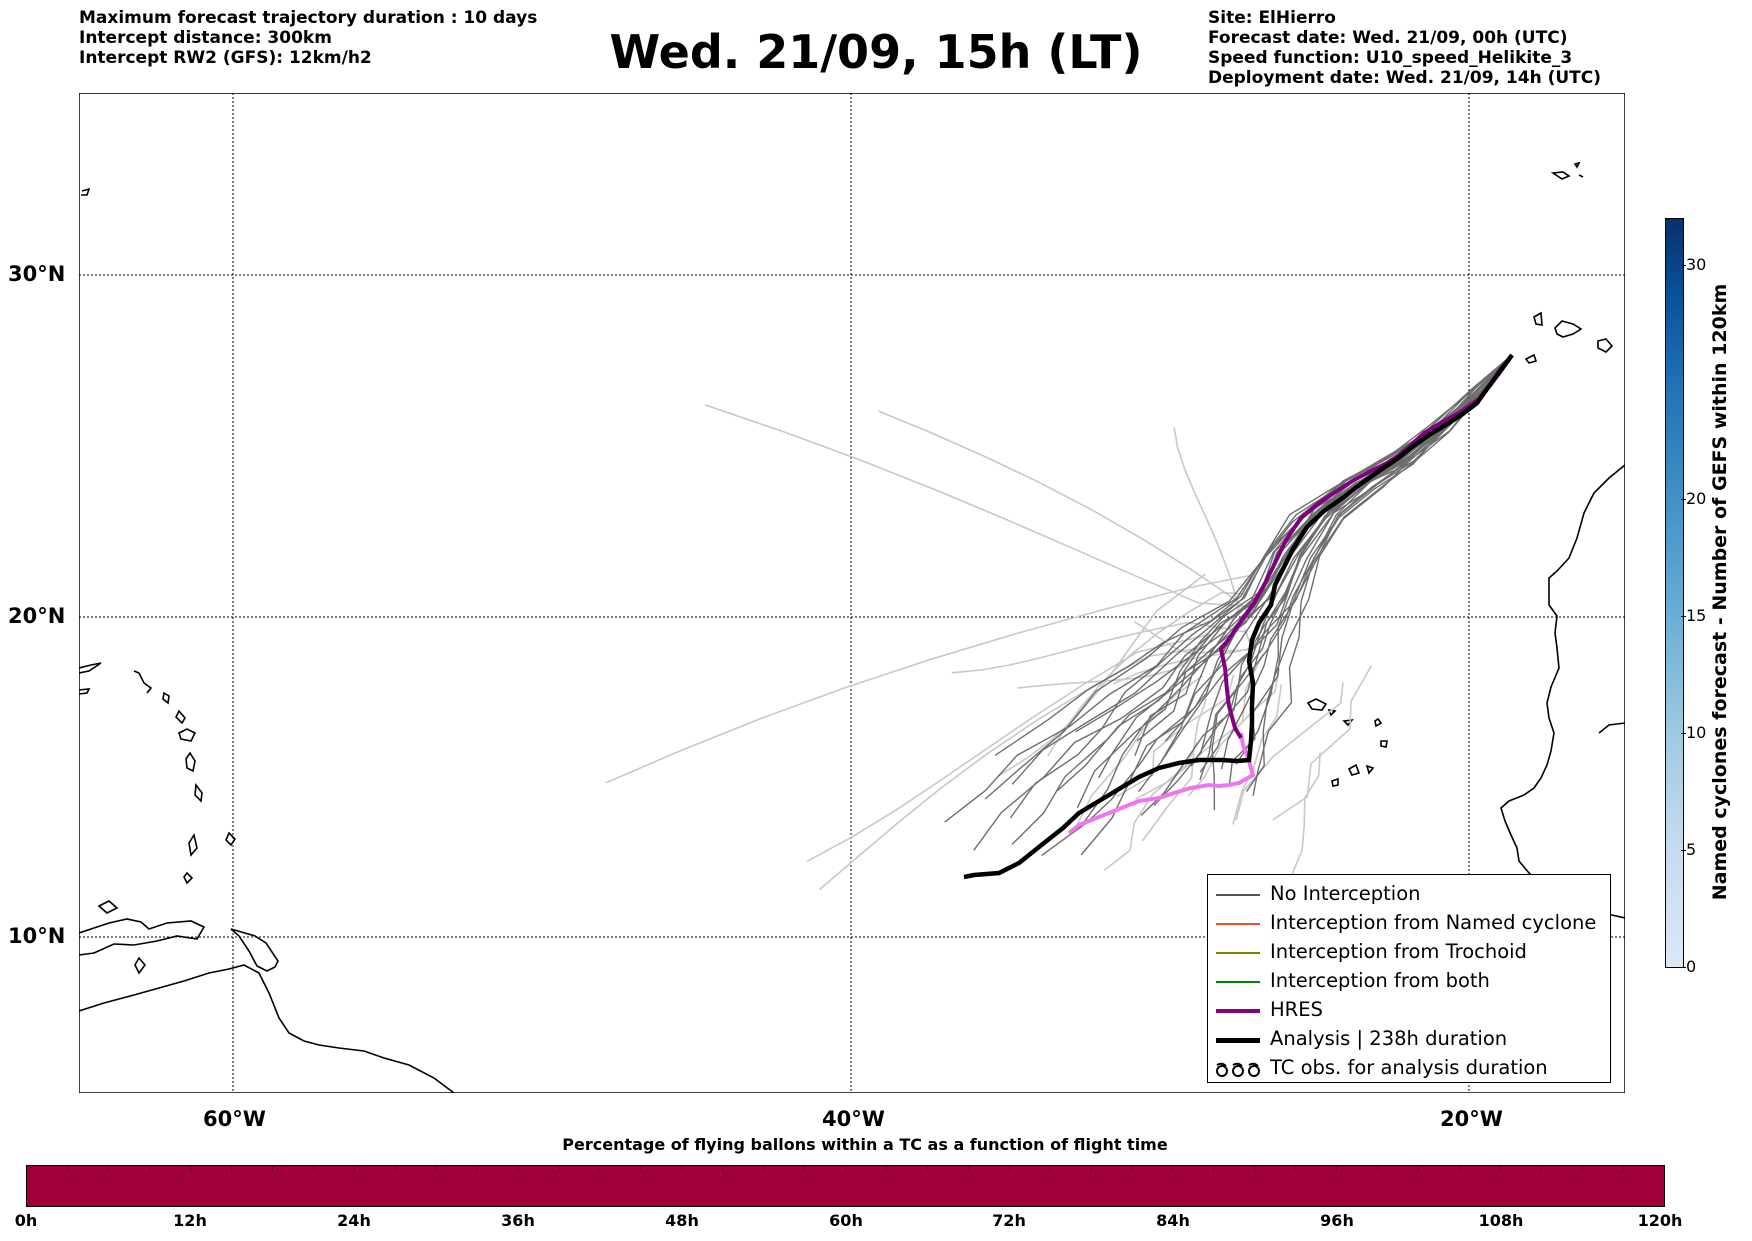 The height and width of the screenshot is (1241, 1752). What do you see at coordinates (1405, 78) in the screenshot?
I see `deployment-date-text: Deployment date: Wed. 21/09, 14h (UTC)` at bounding box center [1405, 78].